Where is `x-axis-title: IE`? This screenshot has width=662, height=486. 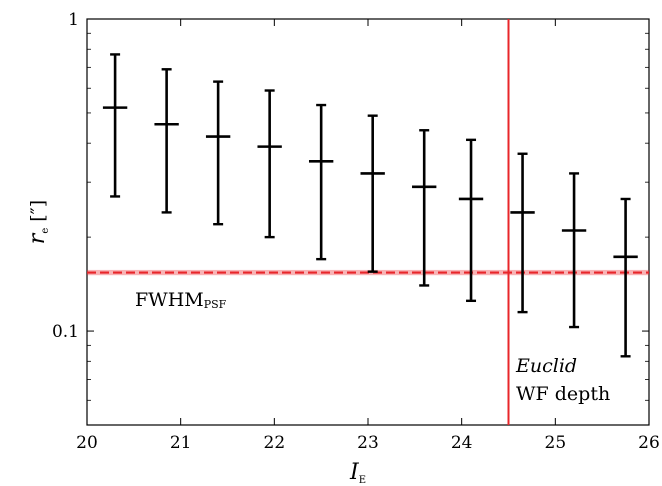 x-axis-title: IE is located at coordinates (357, 473).